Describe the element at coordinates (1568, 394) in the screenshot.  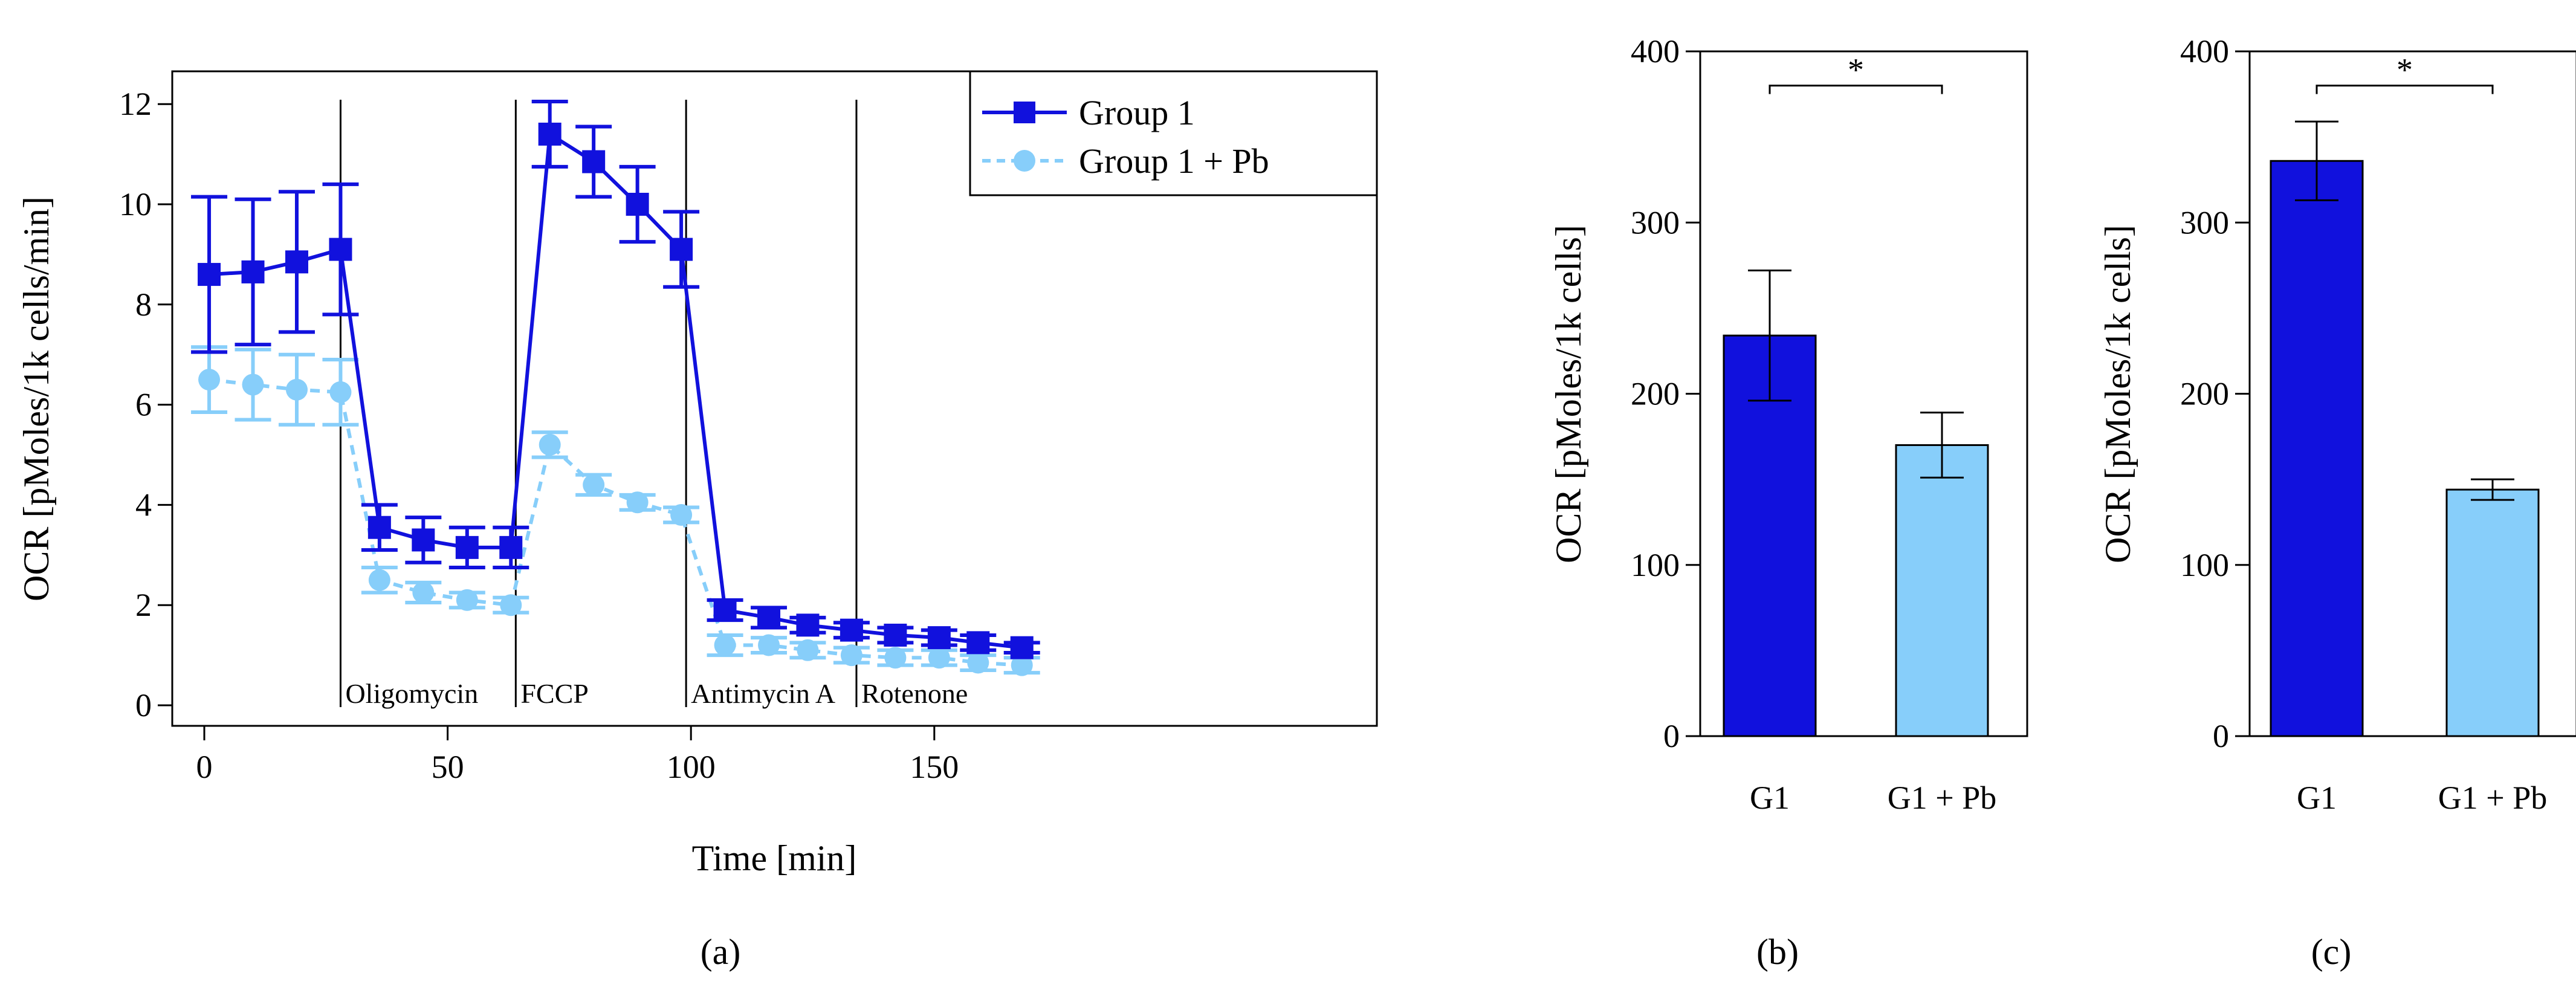
I see `y-axis-label-b: OCR [pMoles/1k cells]` at that location.